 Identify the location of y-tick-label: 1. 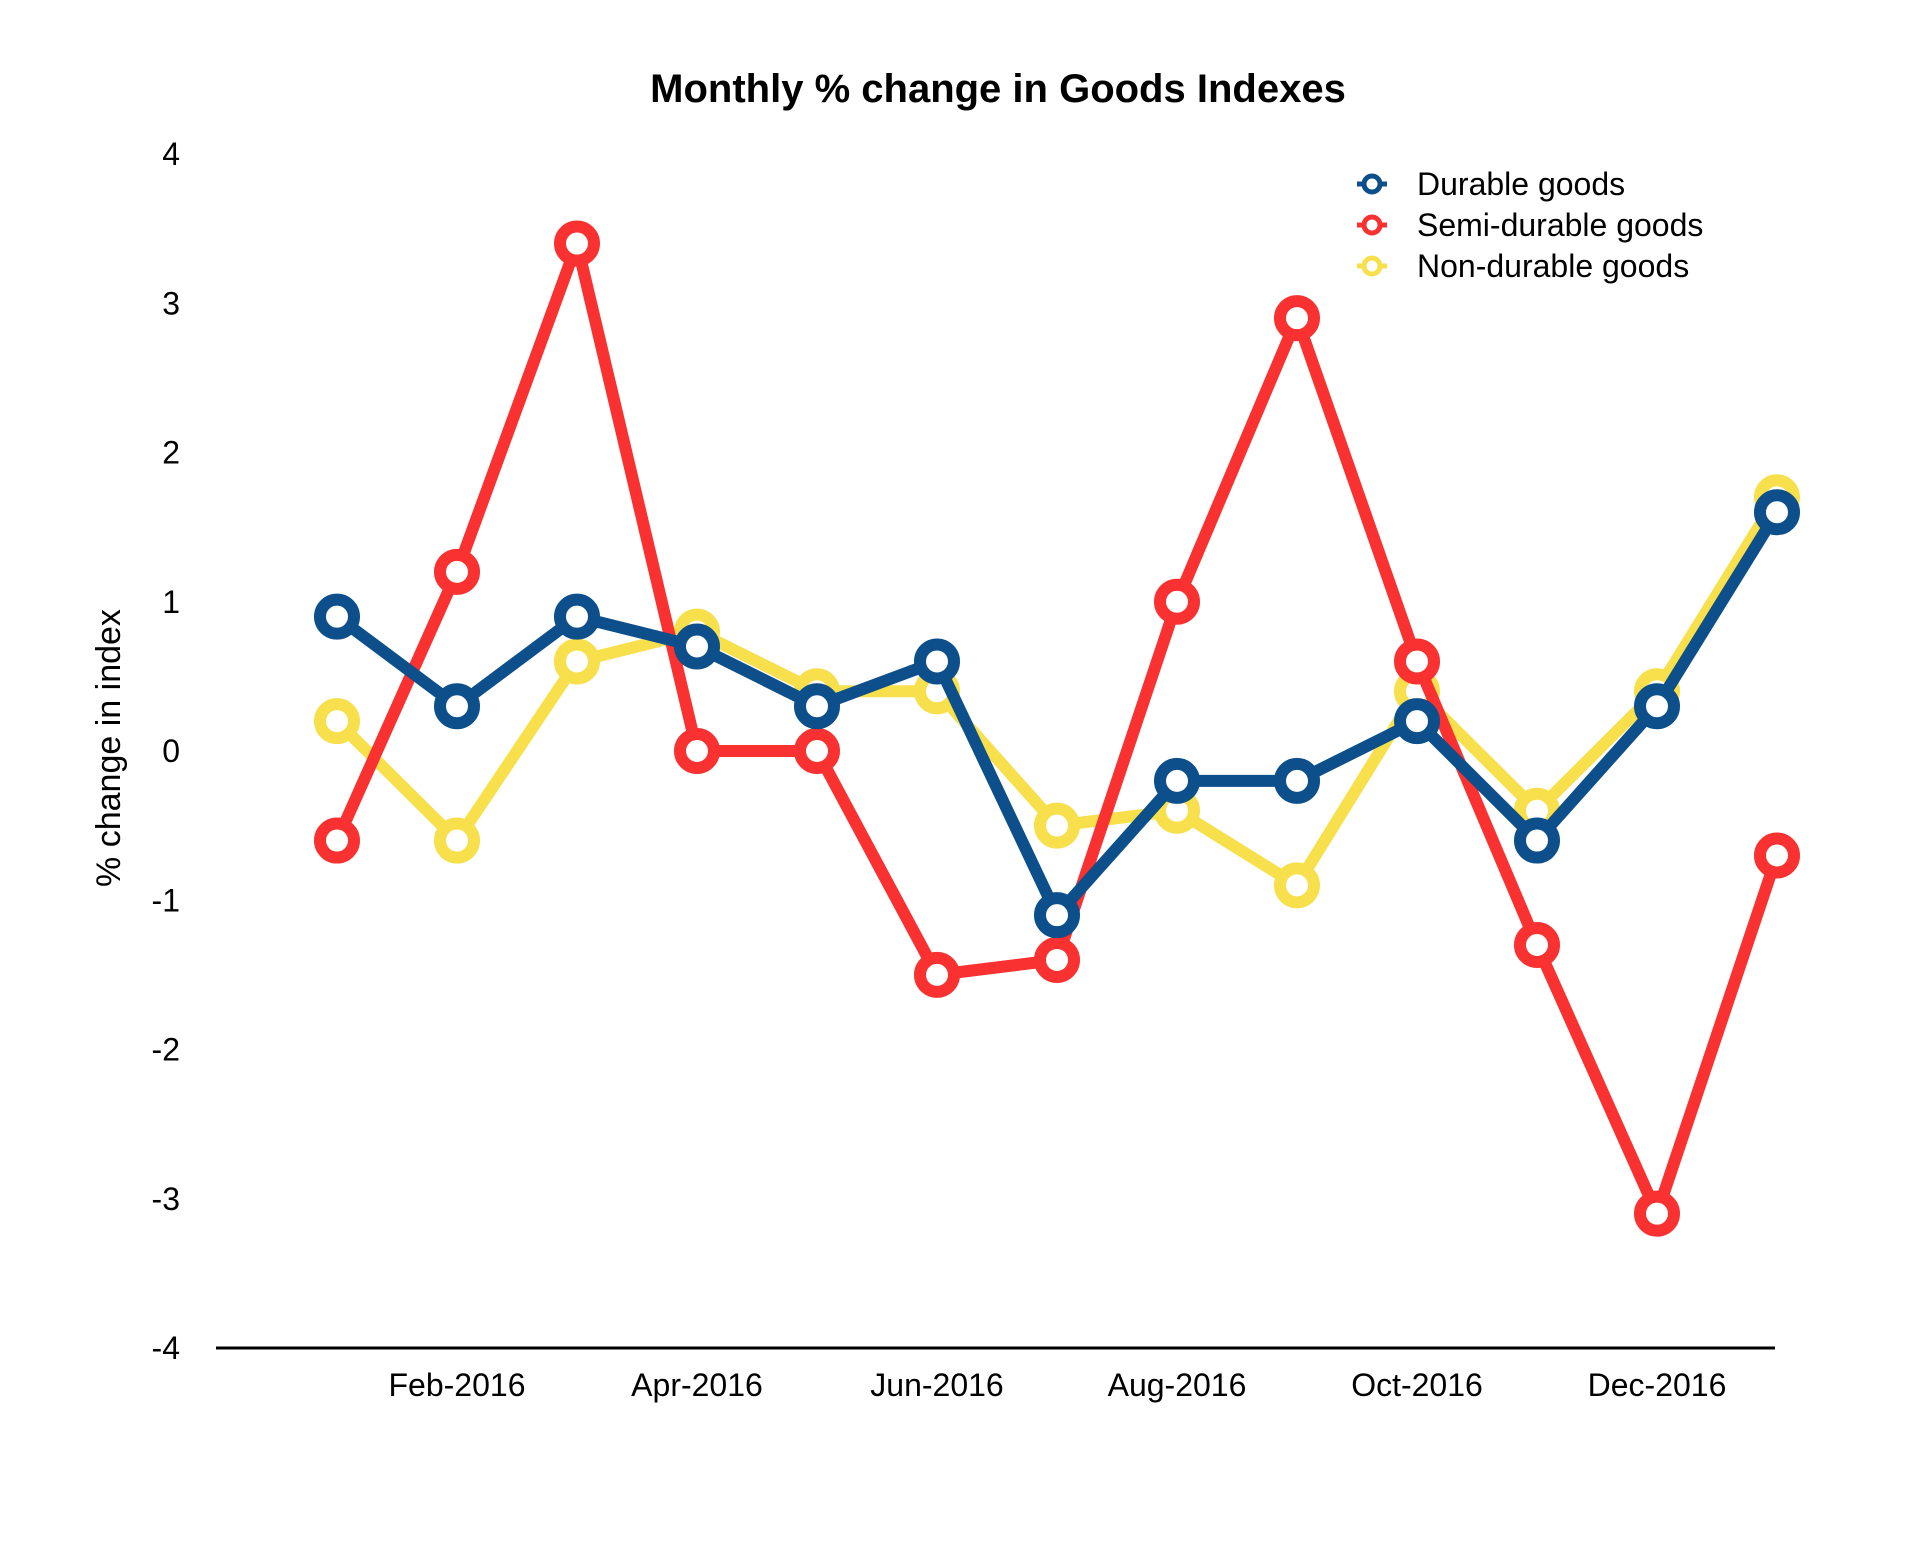
(171, 602).